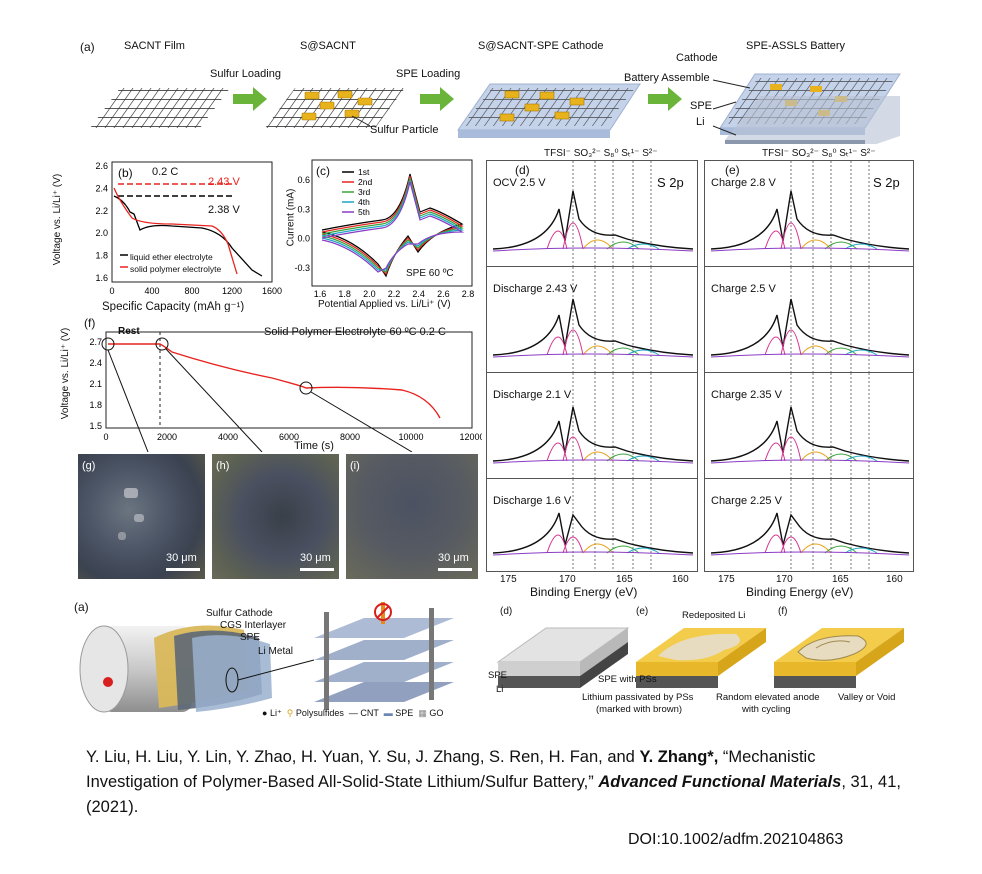 Image resolution: width=982 pixels, height=874 pixels. What do you see at coordinates (783, 611) in the screenshot?
I see `def-label-f: (f)` at bounding box center [783, 611].